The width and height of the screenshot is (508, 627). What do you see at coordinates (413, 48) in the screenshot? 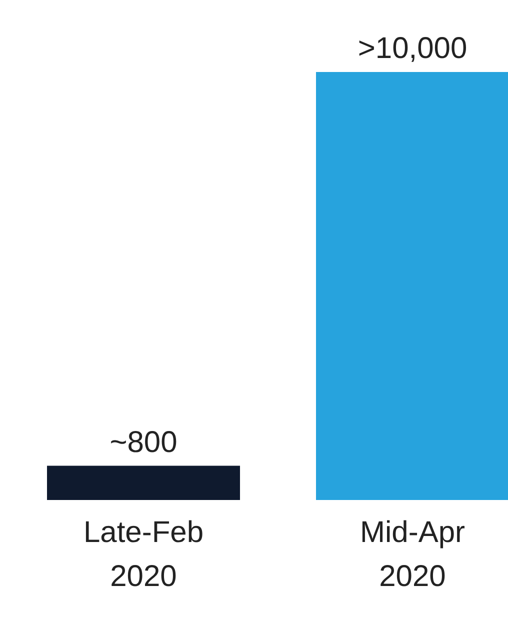
I see `data-label: >10,000` at bounding box center [413, 48].